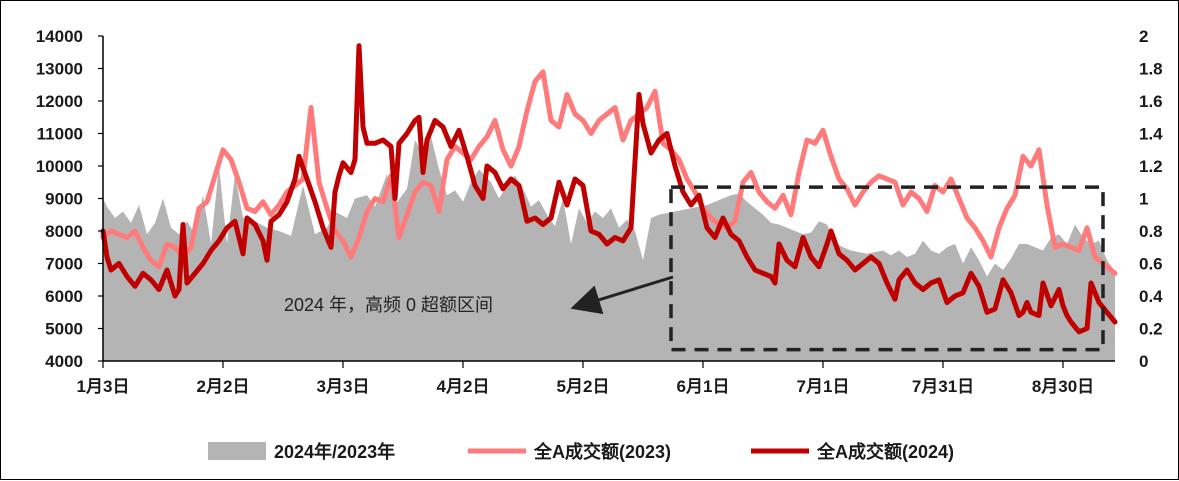 The height and width of the screenshot is (481, 1179). I want to click on y-right-tick-label: 0.2, so click(1151, 329).